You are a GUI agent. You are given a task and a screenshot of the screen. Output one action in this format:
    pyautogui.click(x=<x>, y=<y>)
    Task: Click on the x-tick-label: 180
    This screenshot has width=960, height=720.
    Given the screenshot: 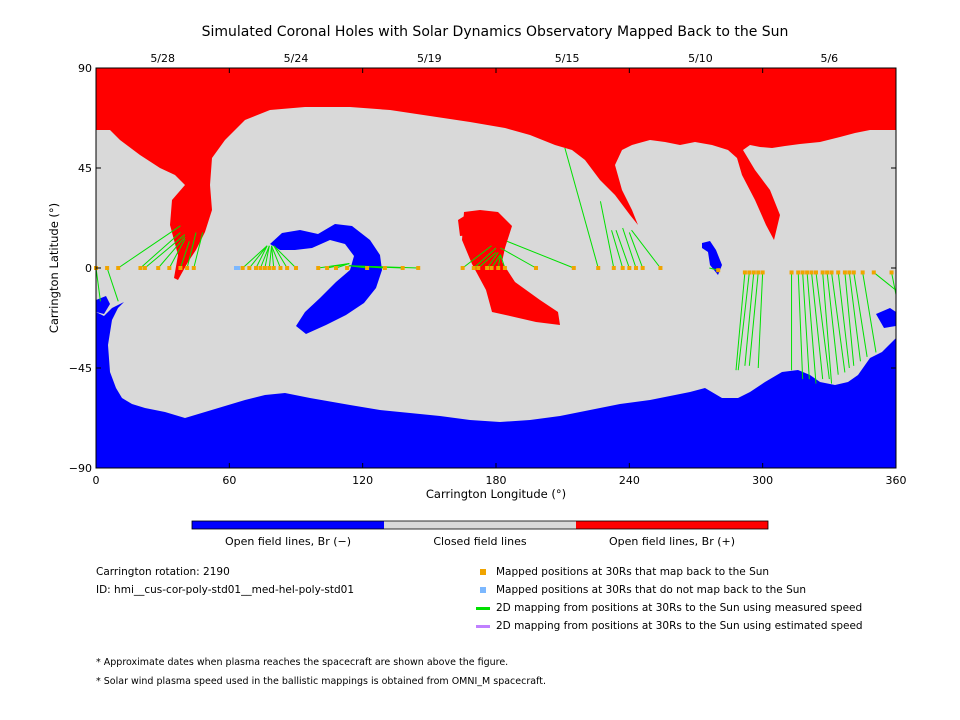 What is the action you would take?
    pyautogui.click(x=496, y=480)
    